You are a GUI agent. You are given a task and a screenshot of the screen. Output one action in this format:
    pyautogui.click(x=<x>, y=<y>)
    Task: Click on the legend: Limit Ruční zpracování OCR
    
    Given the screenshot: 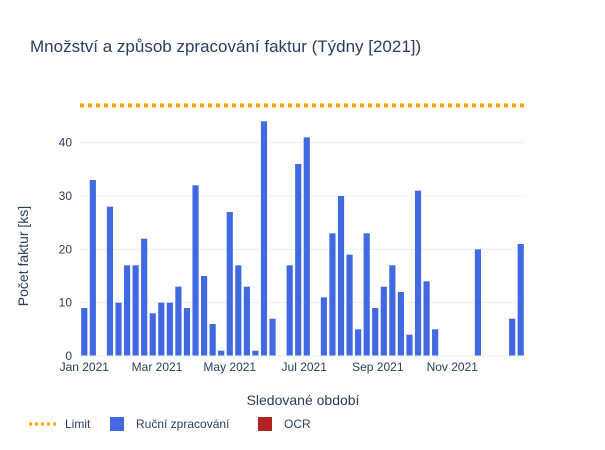 What is the action you would take?
    pyautogui.click(x=170, y=424)
    